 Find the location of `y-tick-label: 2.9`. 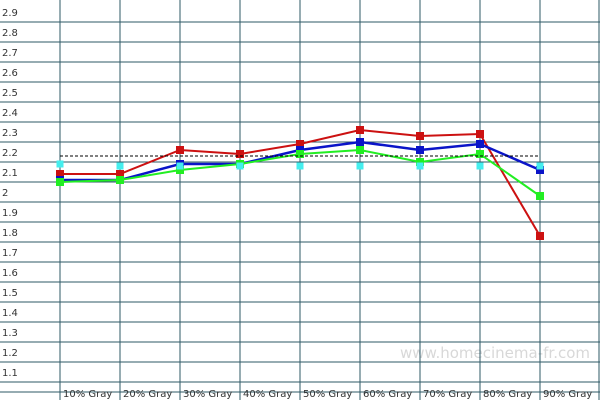

y-tick-label: 2.9 is located at coordinates (10, 13).